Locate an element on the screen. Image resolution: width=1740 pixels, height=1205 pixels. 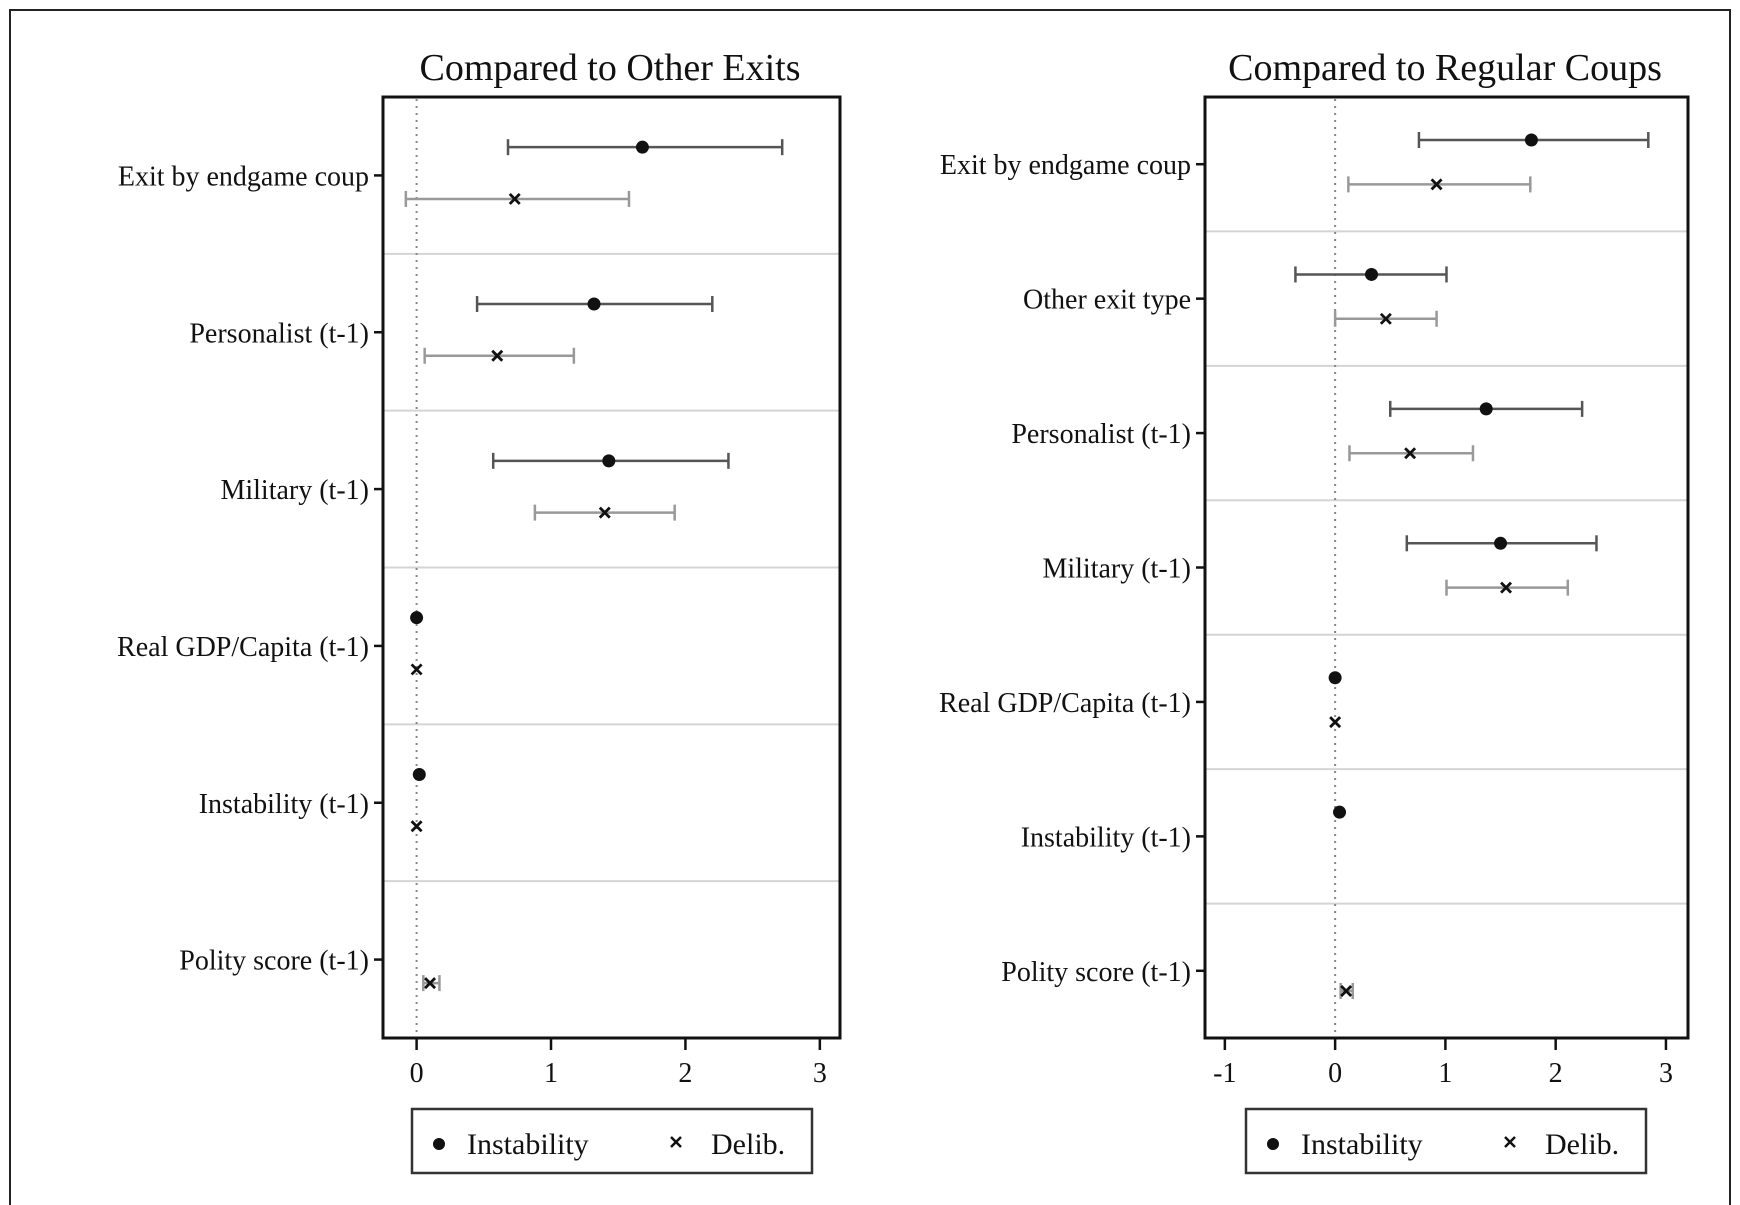
x-axis: -1 0 1 2 3 is located at coordinates (1443, 1063).